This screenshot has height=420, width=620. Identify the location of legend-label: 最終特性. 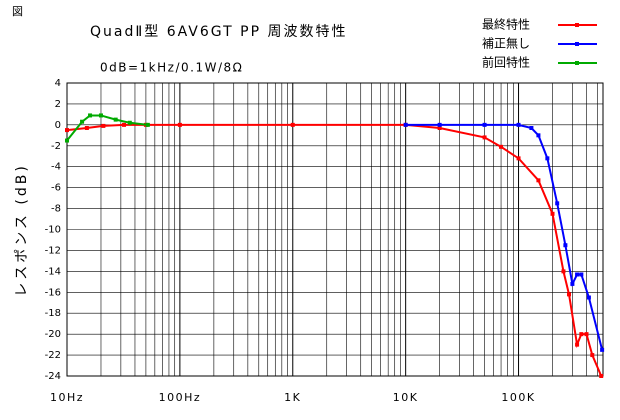
(506, 24).